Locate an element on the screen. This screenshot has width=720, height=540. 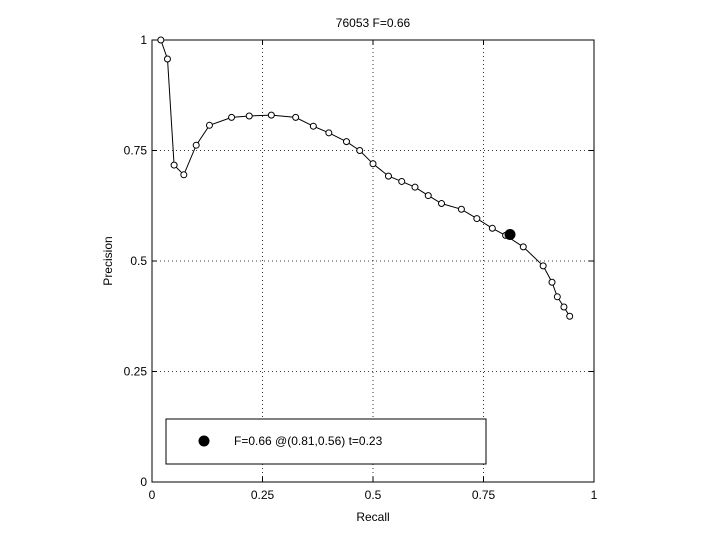
y-tick-label: 1 is located at coordinates (143, 40).